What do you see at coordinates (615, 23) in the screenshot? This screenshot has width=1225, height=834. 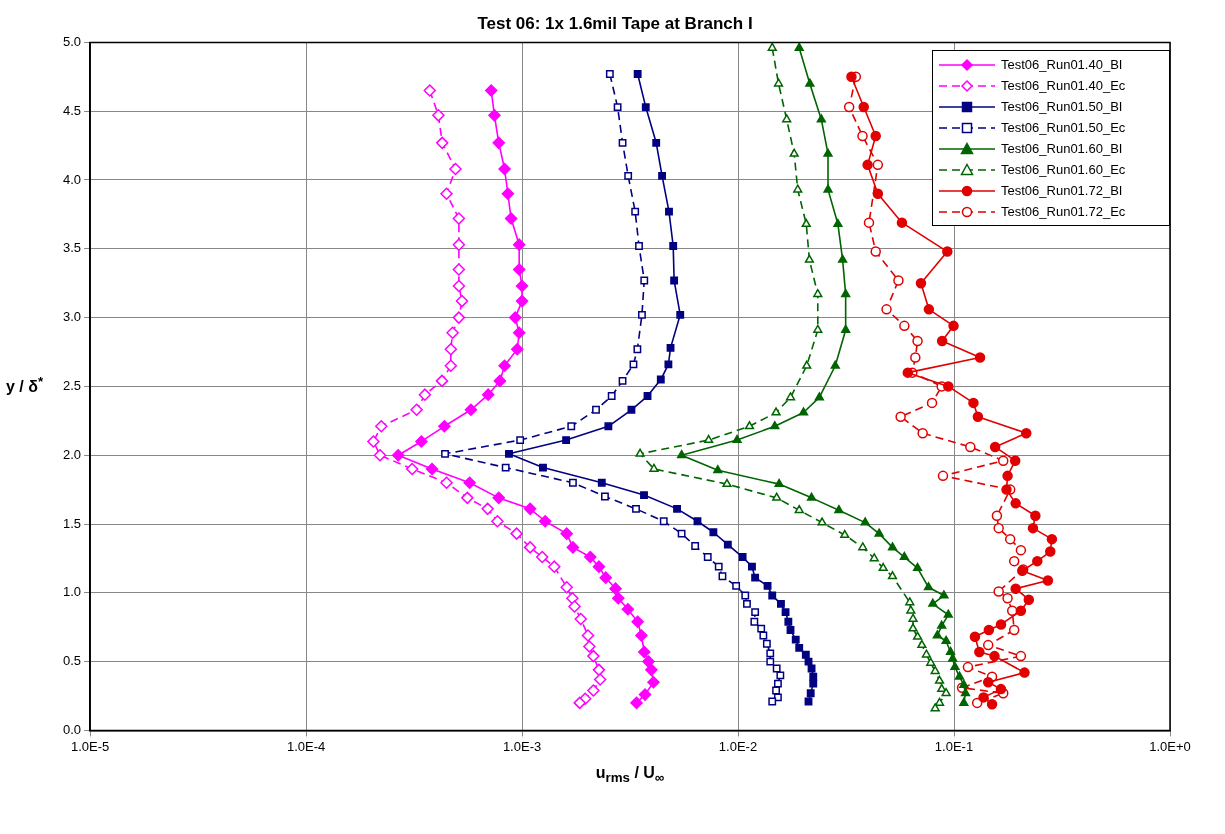 I see `chart-title: Test 06: 1x 1.6mil Tape at Branch I` at bounding box center [615, 23].